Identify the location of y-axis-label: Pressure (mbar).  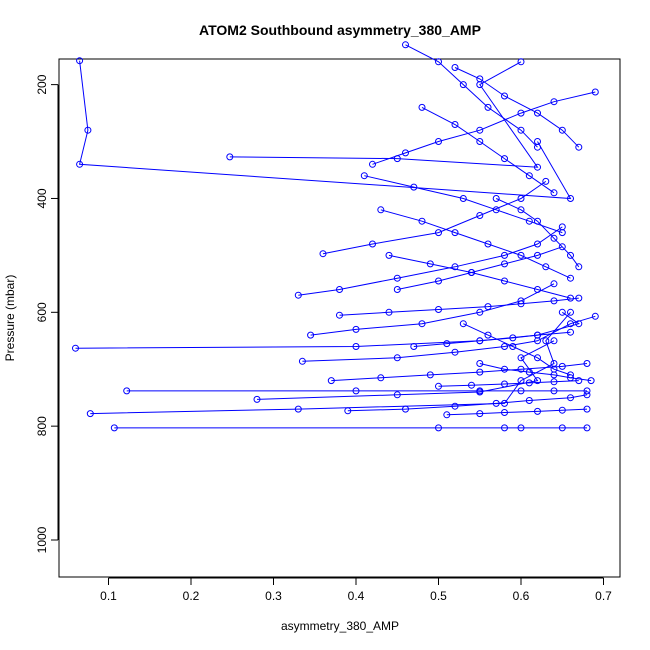
(10, 318).